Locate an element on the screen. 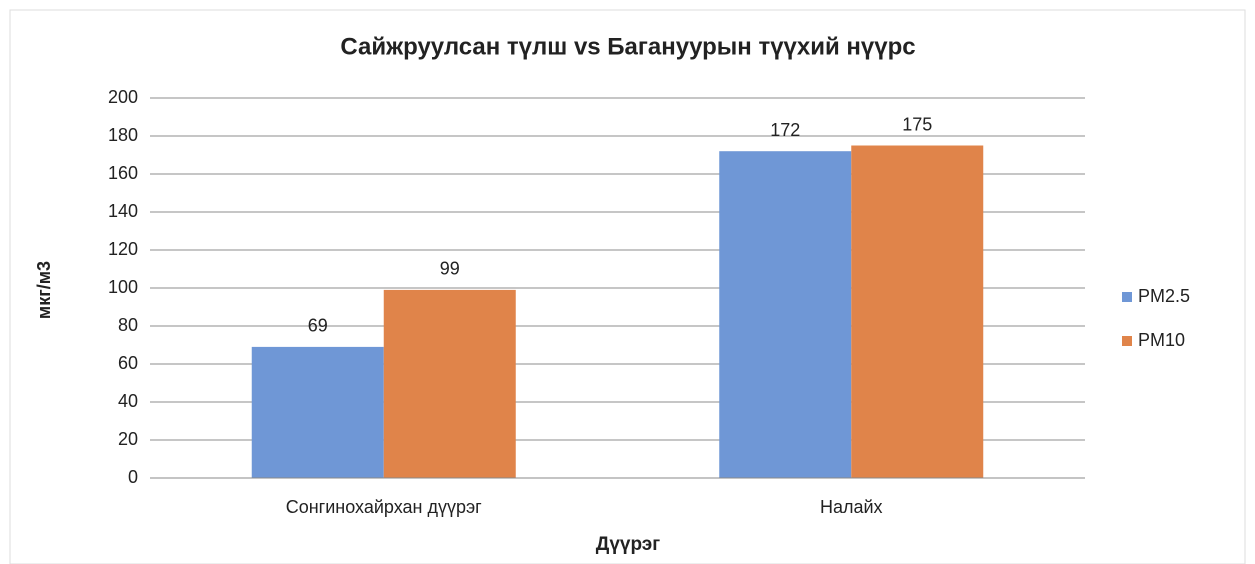 This screenshot has width=1255, height=564. data-label: 69 is located at coordinates (318, 326).